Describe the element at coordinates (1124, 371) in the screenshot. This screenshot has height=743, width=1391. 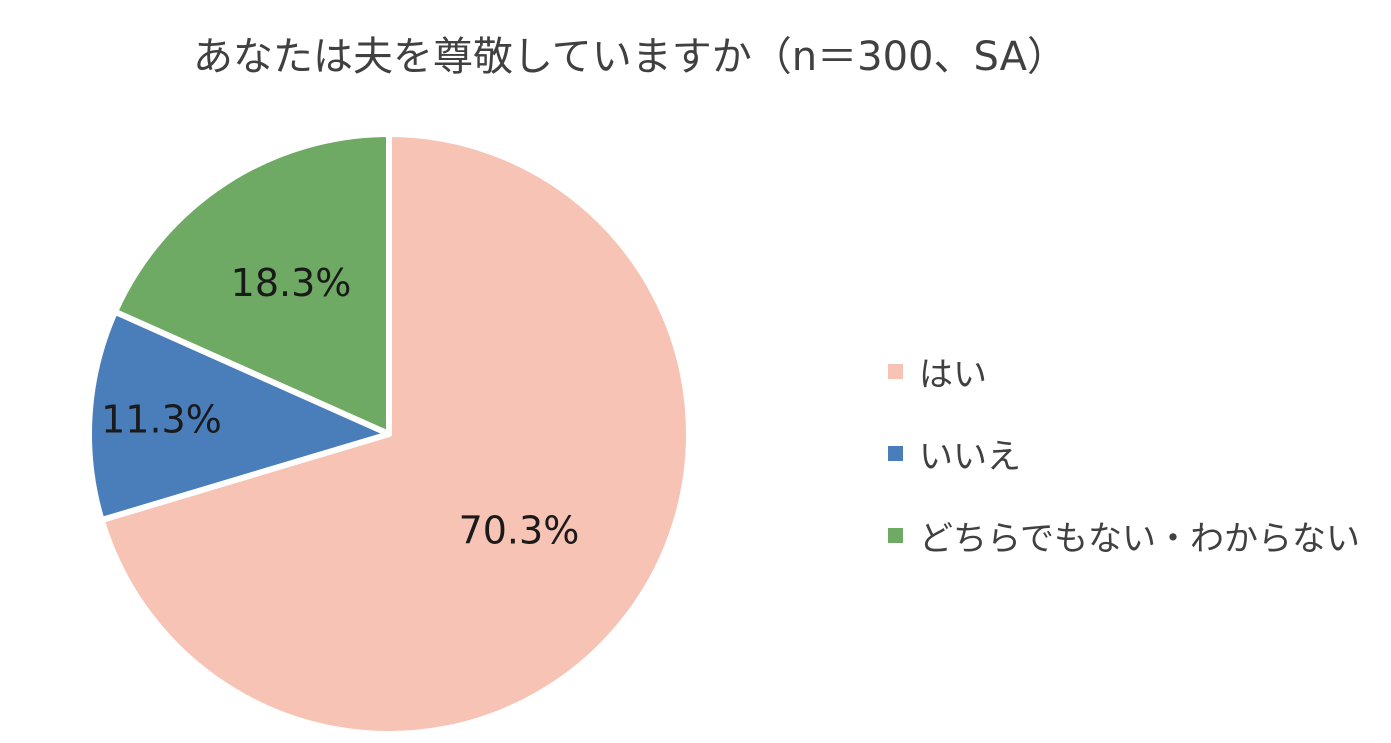
I see `legend-item-yes: はい` at that location.